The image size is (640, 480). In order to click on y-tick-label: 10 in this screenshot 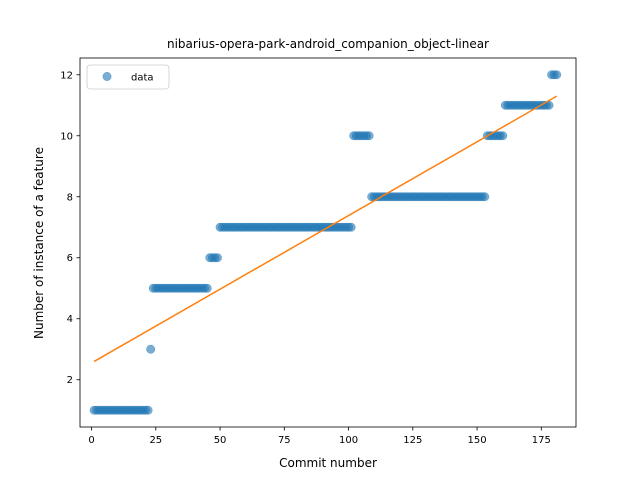, I will do `click(66, 136)`.